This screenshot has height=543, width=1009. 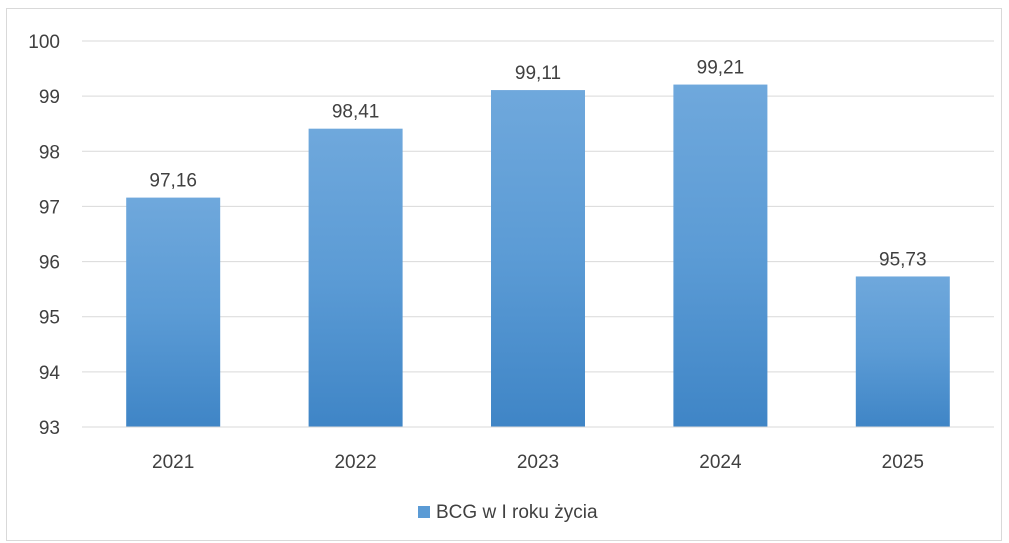 What do you see at coordinates (49, 318) in the screenshot?
I see `y-tick-label: 95` at bounding box center [49, 318].